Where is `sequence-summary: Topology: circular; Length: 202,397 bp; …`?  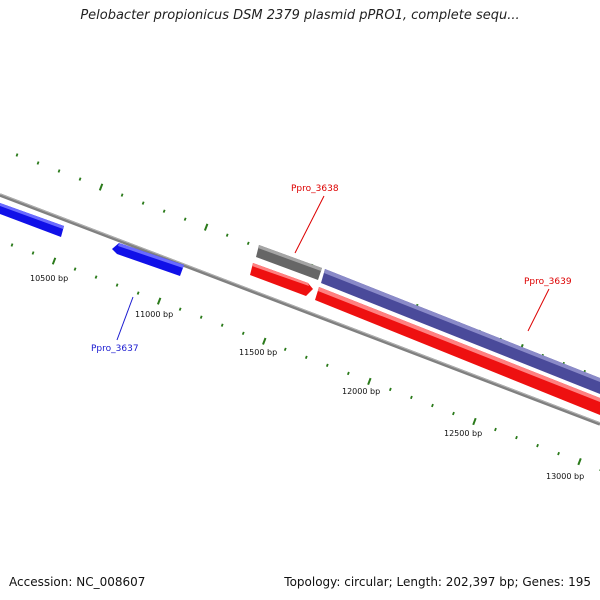 sequence-summary: Topology: circular; Length: 202,397 bp; … is located at coordinates (437, 582).